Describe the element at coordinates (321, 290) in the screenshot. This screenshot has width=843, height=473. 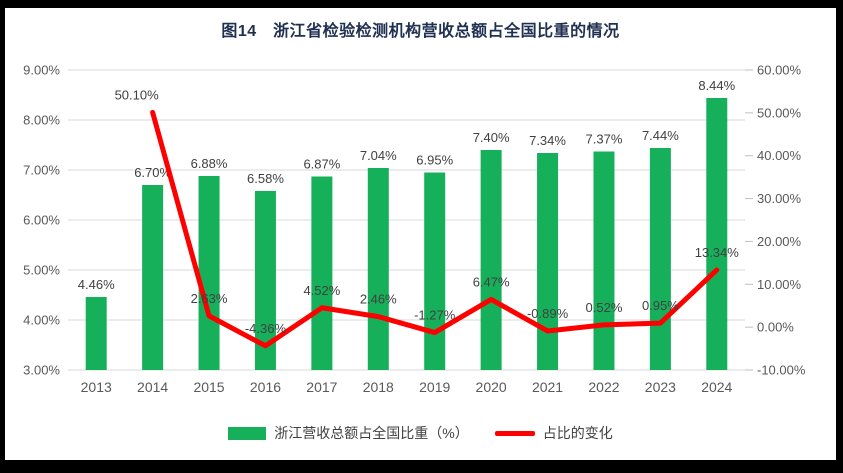
I see `line-data-label: 4.52%` at that location.